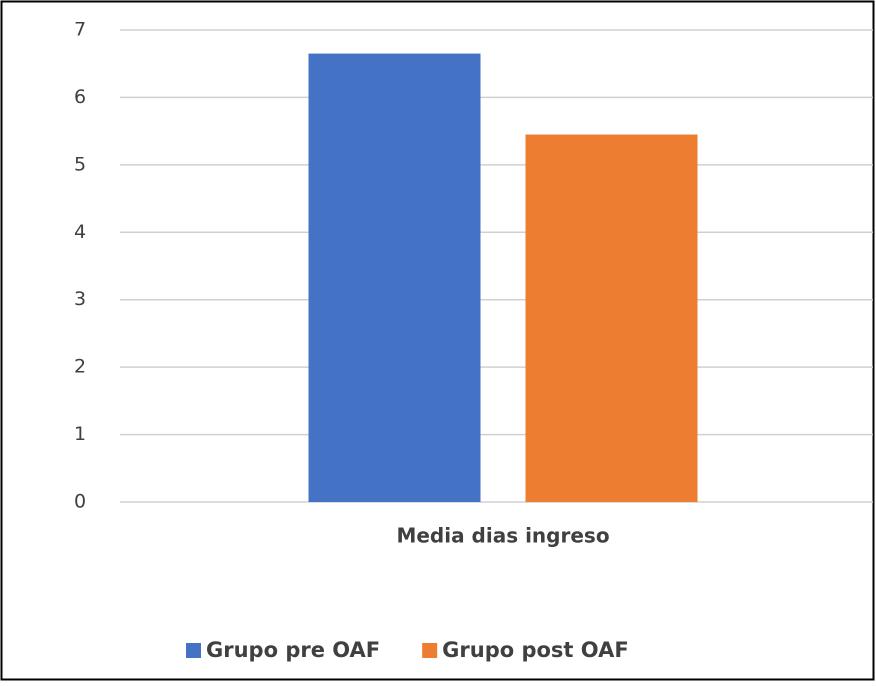 The image size is (876, 686). What do you see at coordinates (80, 367) in the screenshot?
I see `y-tick-label: 2` at bounding box center [80, 367].